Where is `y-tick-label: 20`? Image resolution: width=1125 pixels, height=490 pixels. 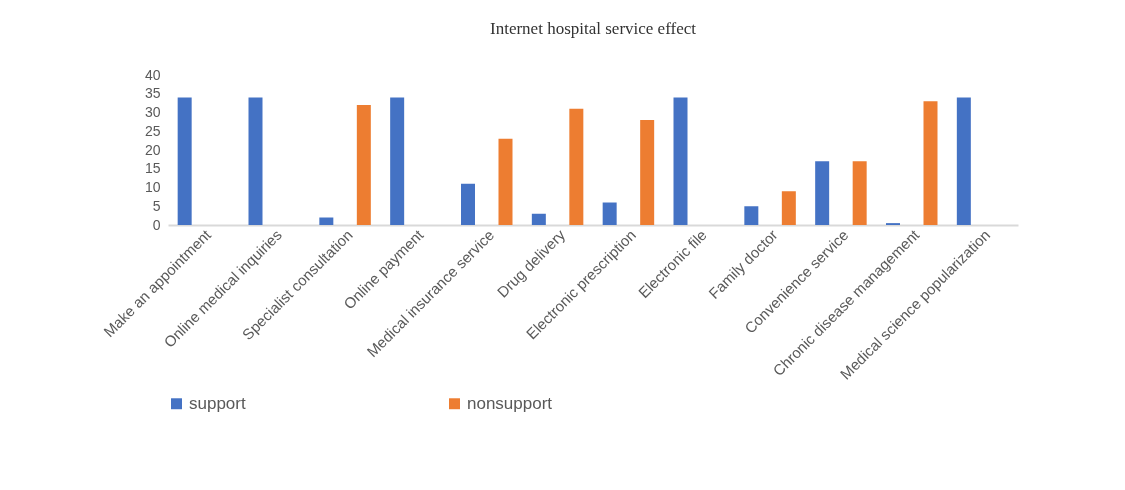 y-tick-label: 20 is located at coordinates (152, 149).